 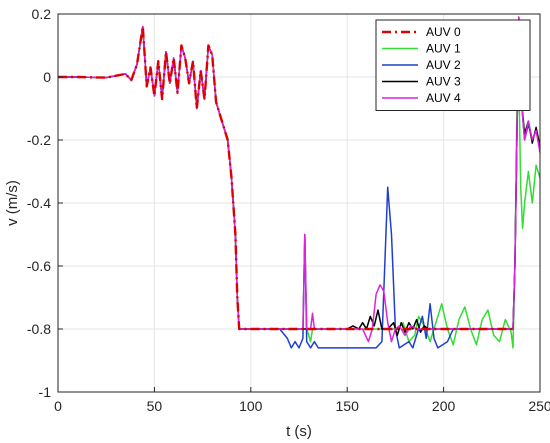 I want to click on y-tick-label: -0.6, so click(x=39, y=266).